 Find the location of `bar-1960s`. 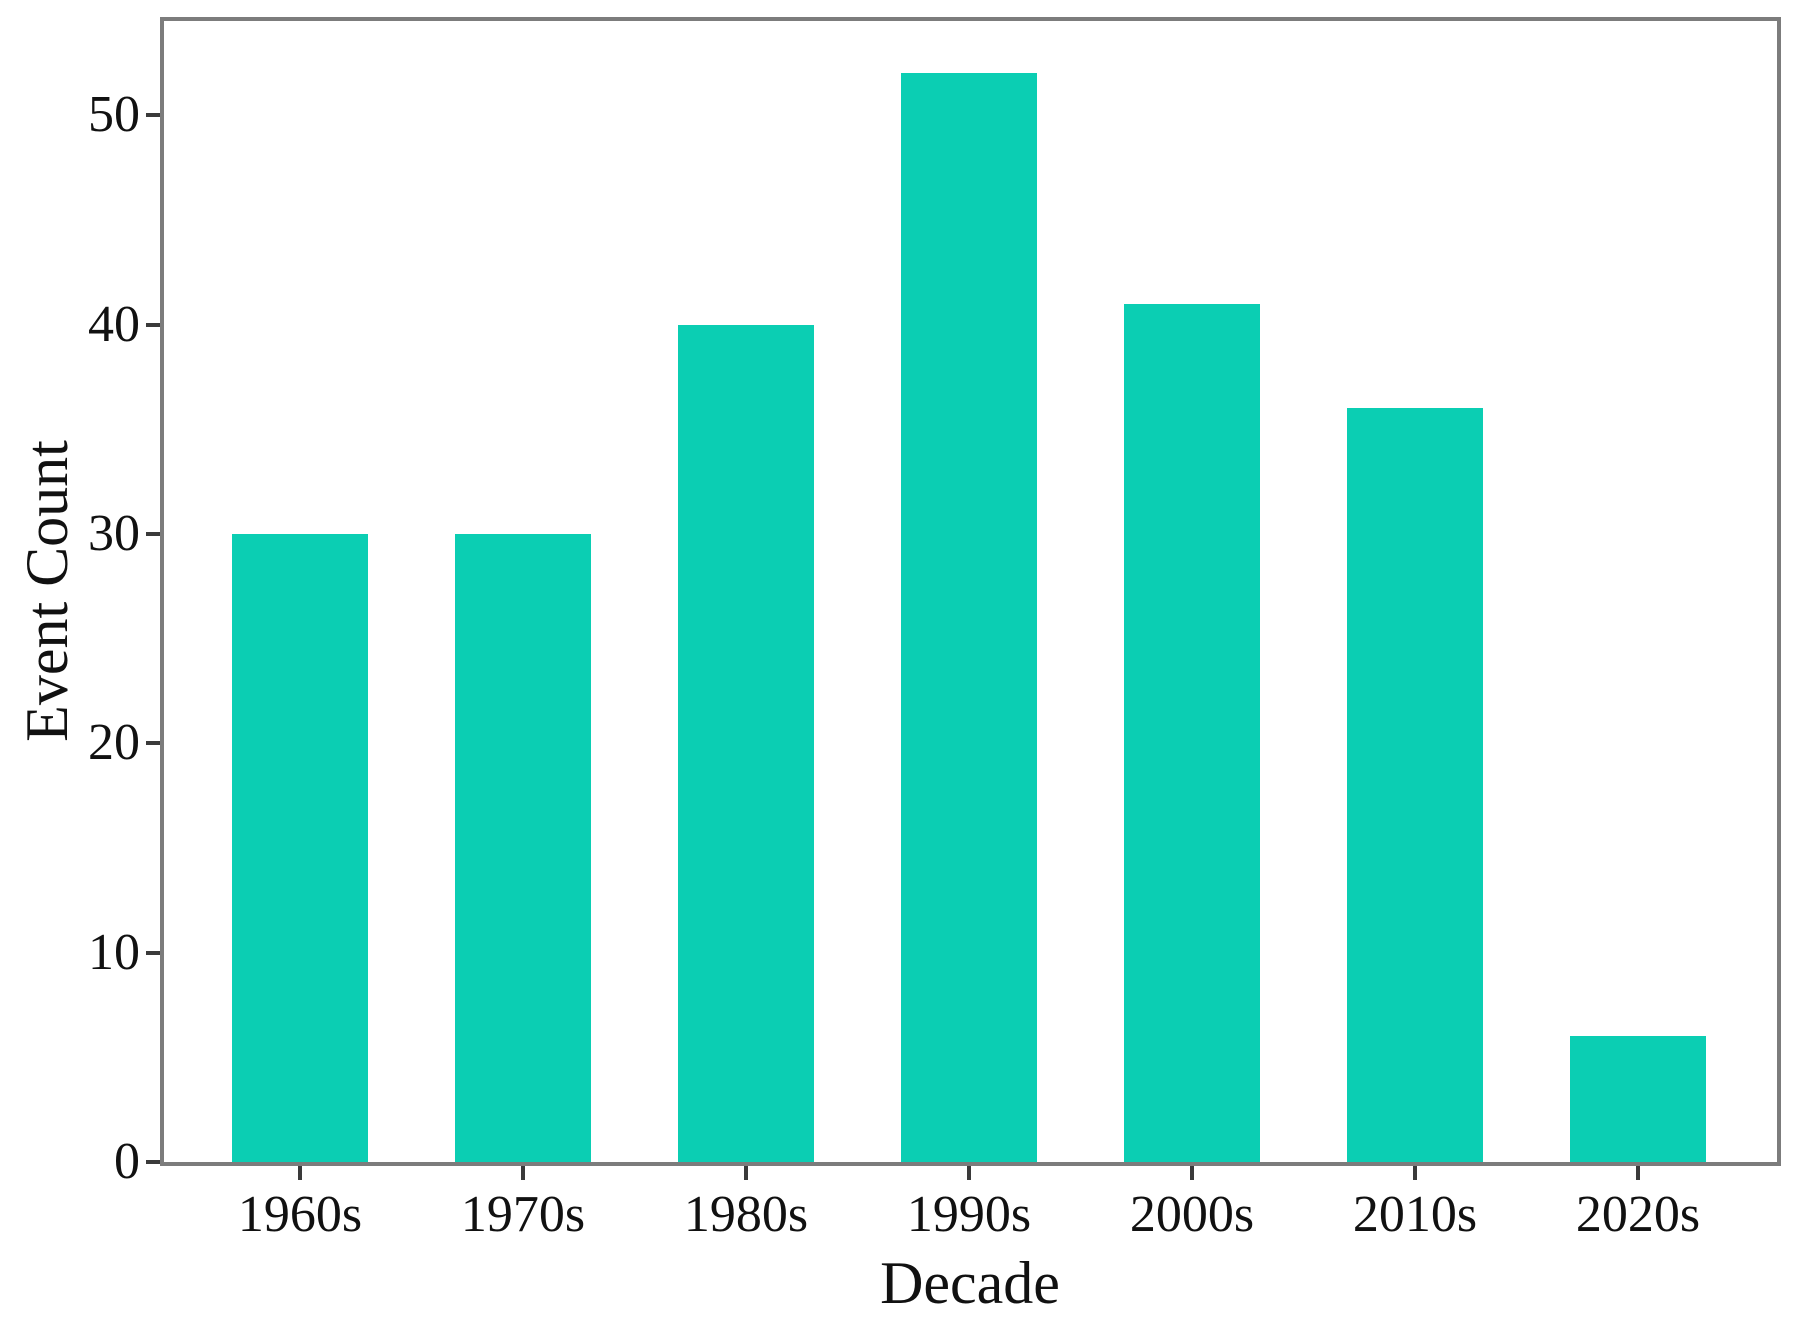

bar-1960s is located at coordinates (300, 848).